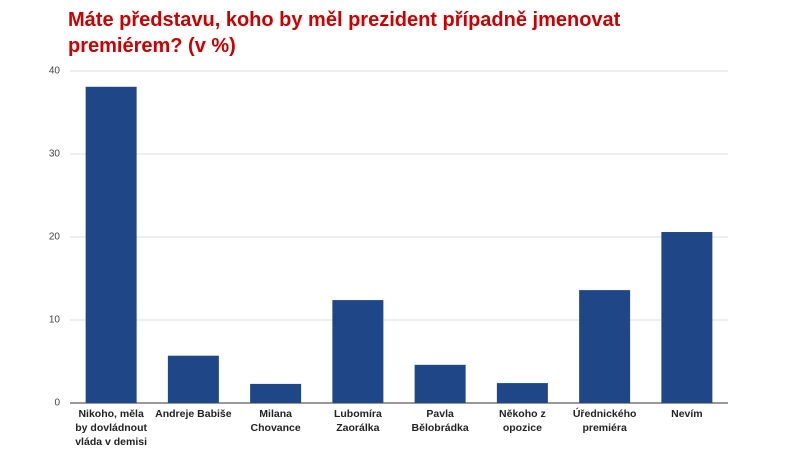 This screenshot has width=800, height=449. I want to click on x-tick-label: Úřednického premiéra, so click(604, 421).